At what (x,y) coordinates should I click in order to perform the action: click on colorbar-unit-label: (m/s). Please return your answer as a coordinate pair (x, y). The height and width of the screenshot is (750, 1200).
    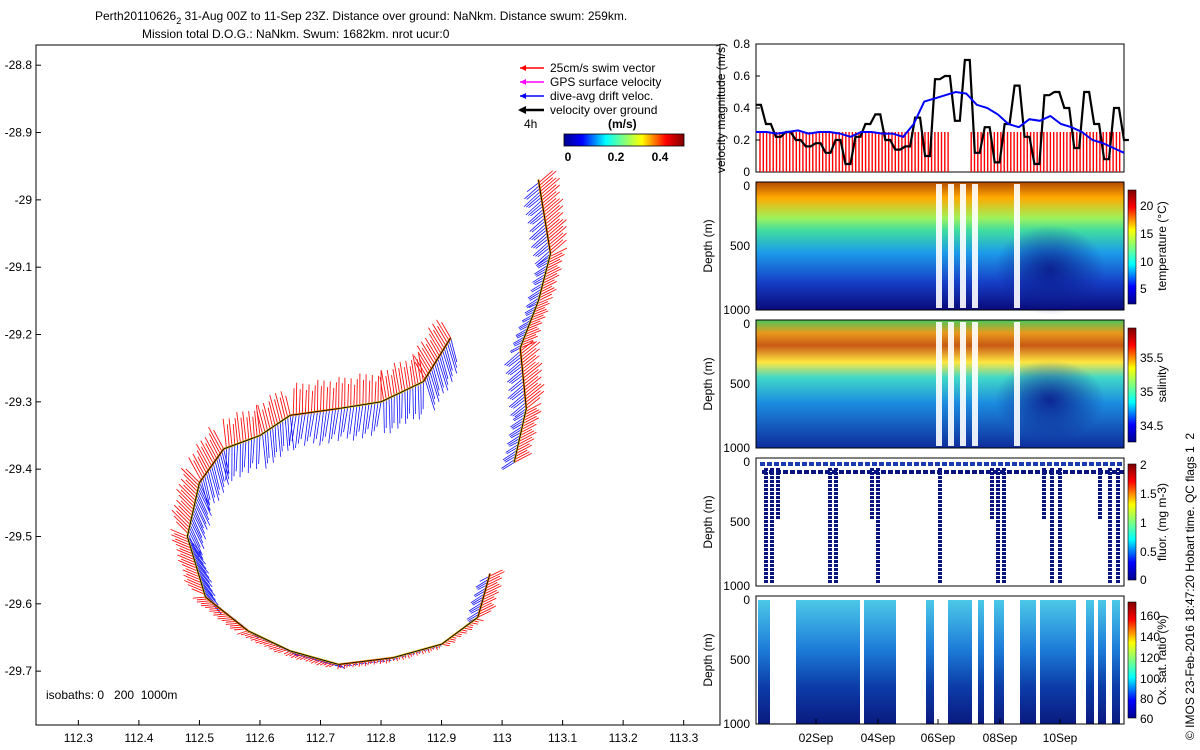
    Looking at the image, I should click on (622, 124).